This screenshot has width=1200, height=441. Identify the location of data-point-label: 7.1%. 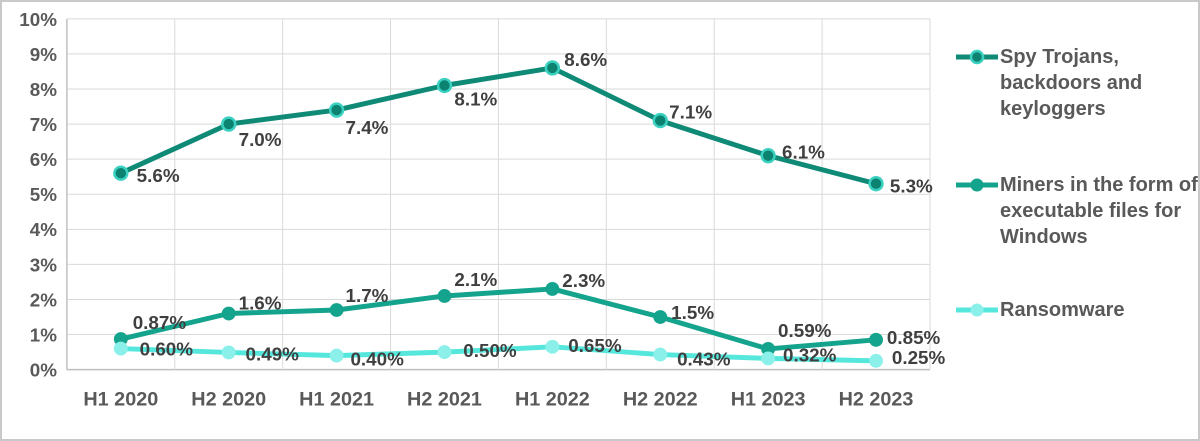
(690, 112).